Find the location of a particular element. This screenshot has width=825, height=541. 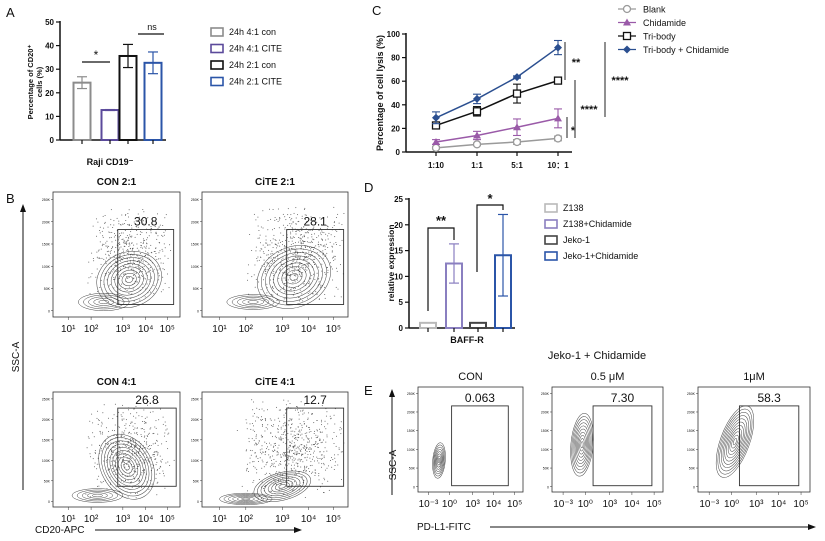

y-tick-label: 100 is located at coordinates (394, 34).